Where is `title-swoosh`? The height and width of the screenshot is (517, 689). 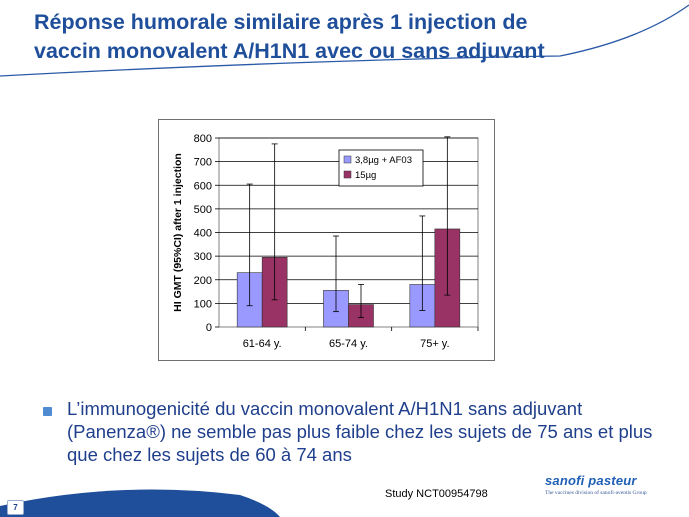
title-swoosh is located at coordinates (344, 40).